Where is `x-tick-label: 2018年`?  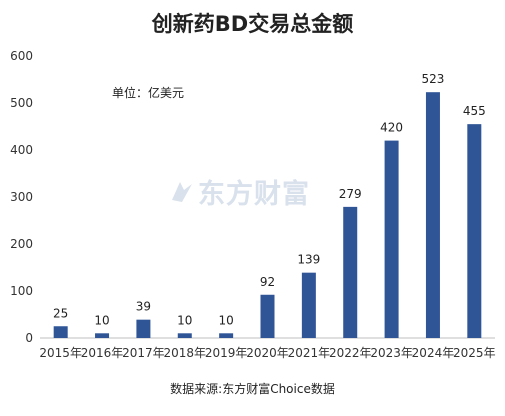
x-tick-label: 2018年 is located at coordinates (184, 353).